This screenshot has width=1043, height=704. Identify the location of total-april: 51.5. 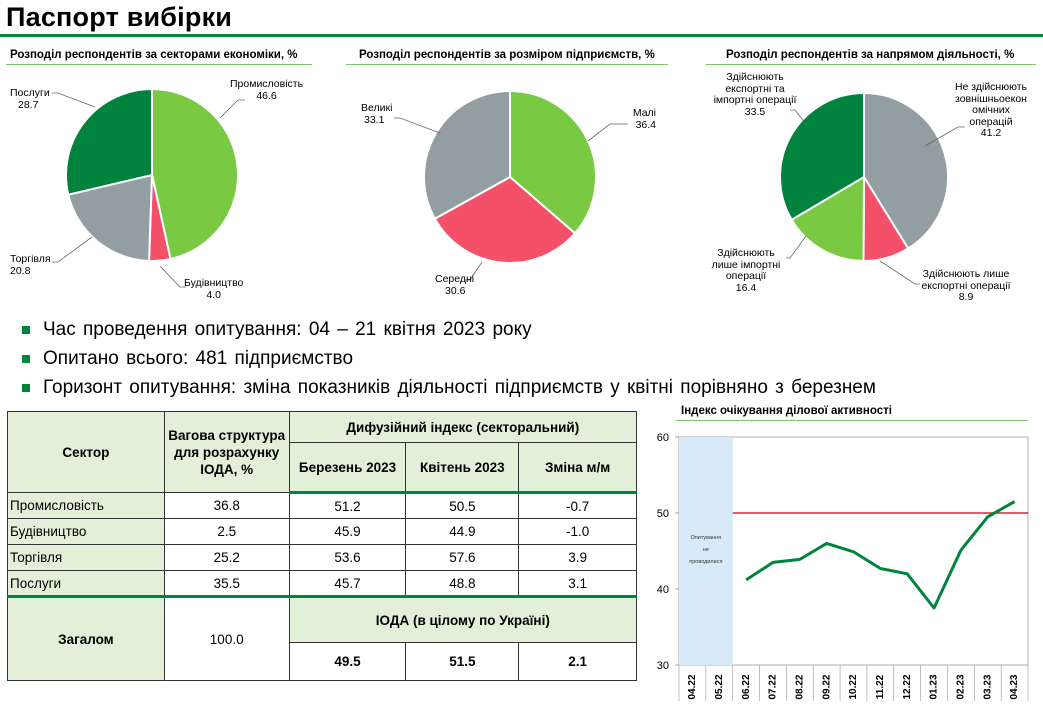
(462, 661).